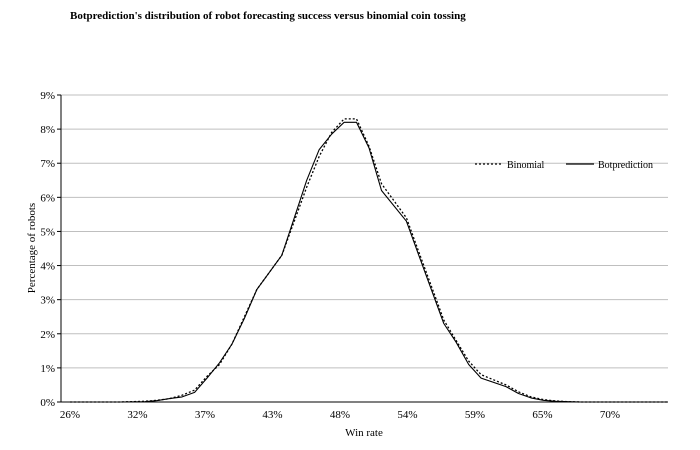  Describe the element at coordinates (47, 130) in the screenshot. I see `y-tick-label: 8%` at that location.